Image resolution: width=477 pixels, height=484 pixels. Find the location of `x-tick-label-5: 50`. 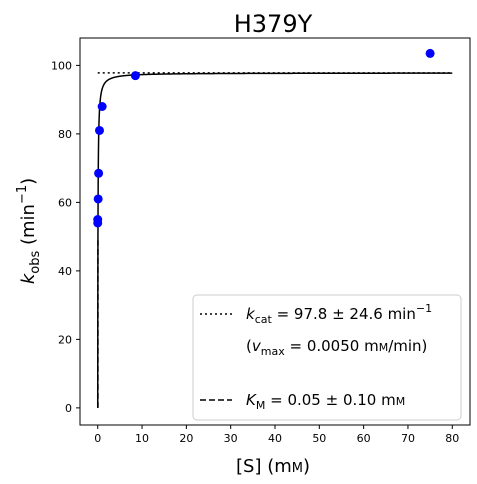

x-tick-label-5: 50 is located at coordinates (319, 438).